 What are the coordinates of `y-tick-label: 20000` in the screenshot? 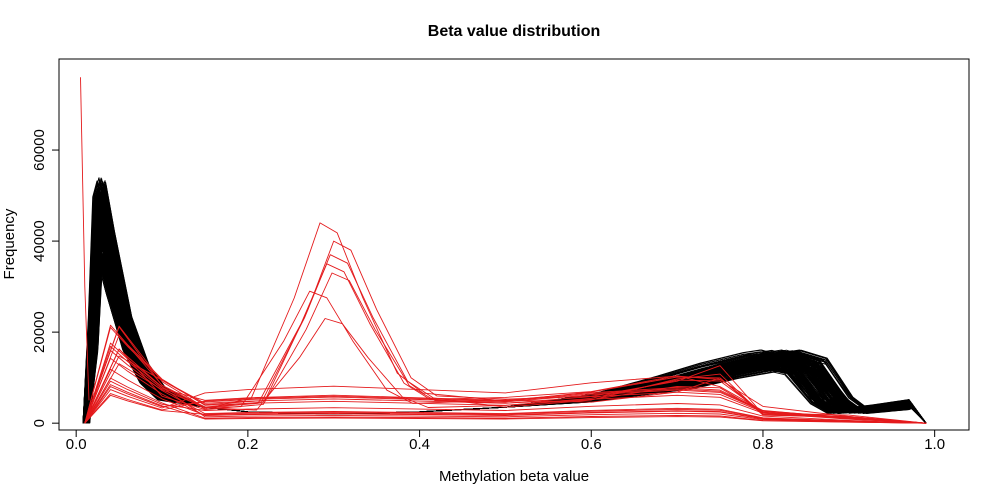 It's located at (39, 332).